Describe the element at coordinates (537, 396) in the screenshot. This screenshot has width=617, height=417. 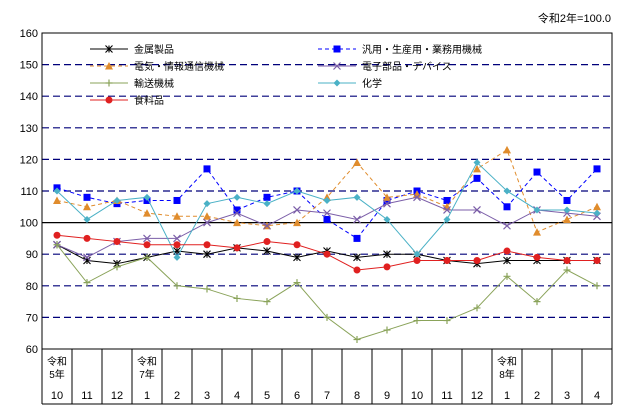
I see `x-tick-label: 2` at that location.